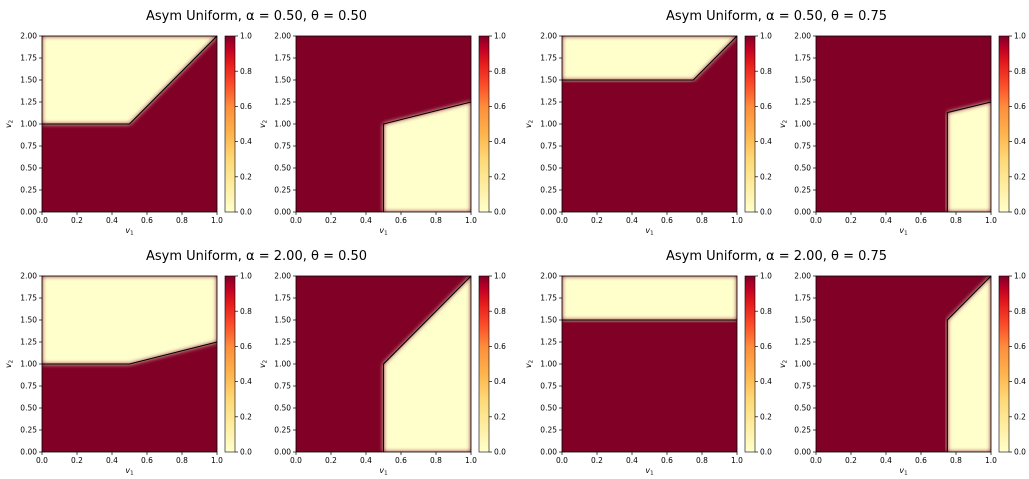 Image resolution: width=1029 pixels, height=479 pixels. Describe the element at coordinates (256, 16) in the screenshot. I see `chart-group-title: Asym Uniform, α = 0.50, θ = 0.50` at that location.